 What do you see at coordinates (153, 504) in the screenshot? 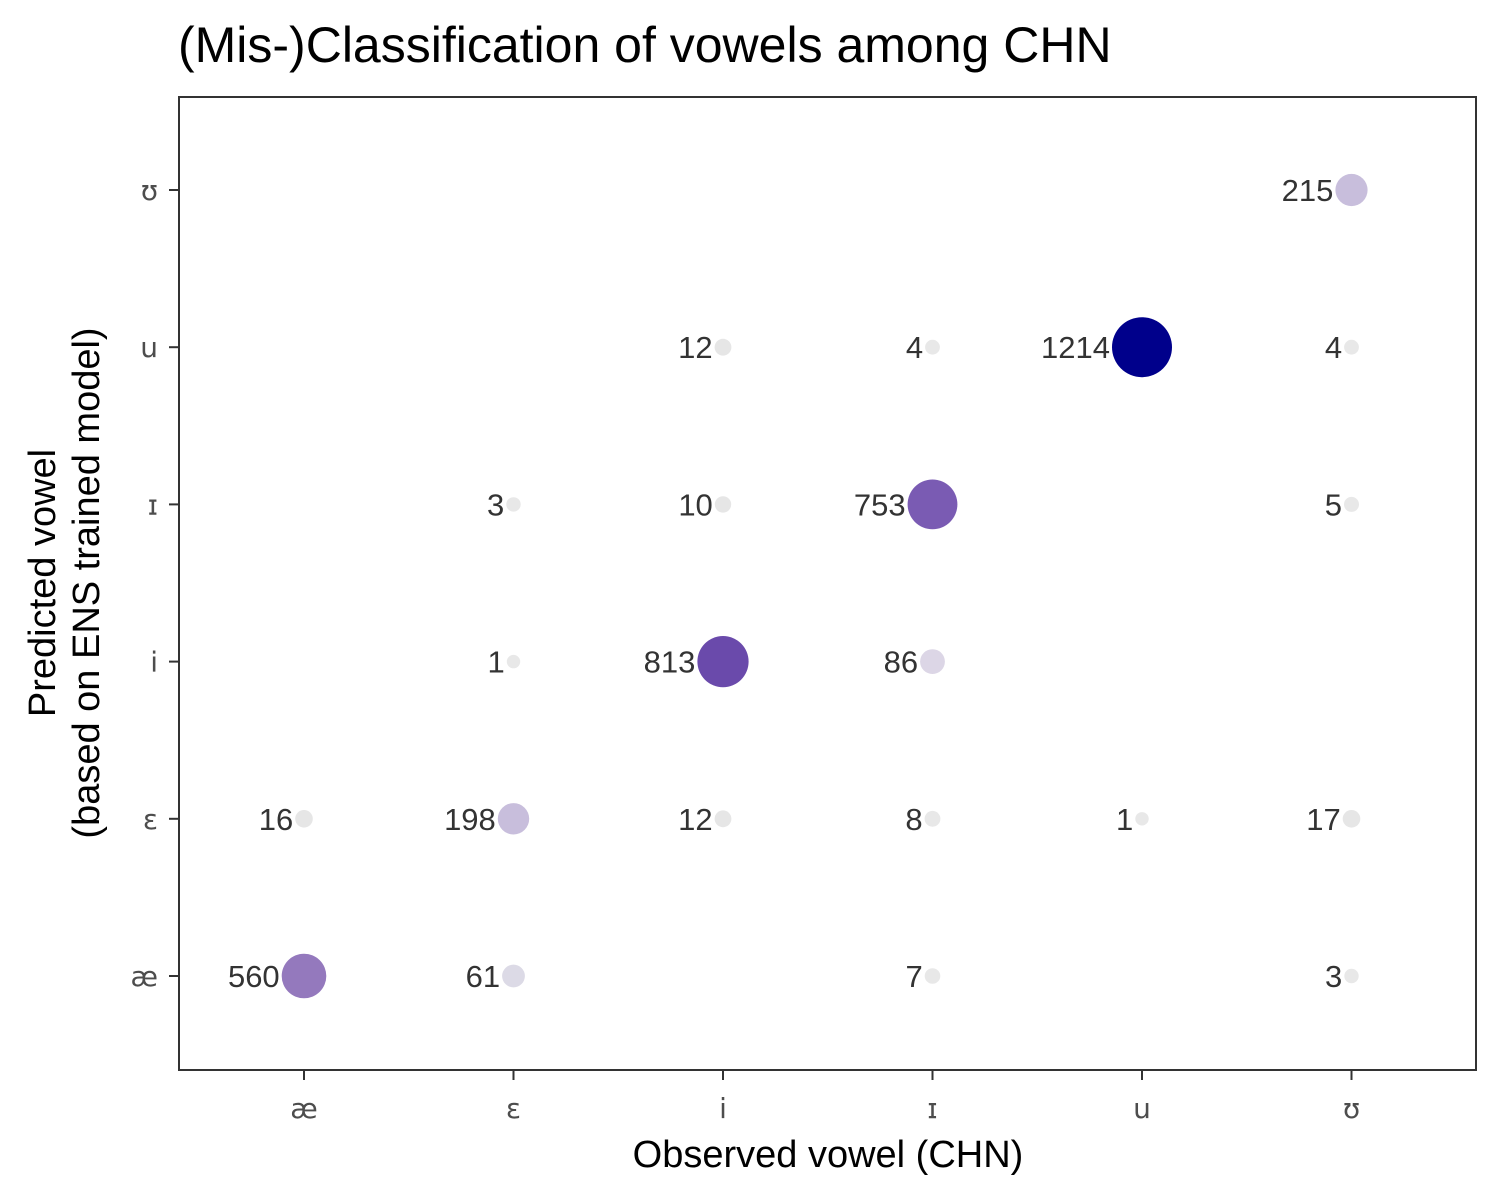
I see `y-tick-label: ɪ` at bounding box center [153, 504].